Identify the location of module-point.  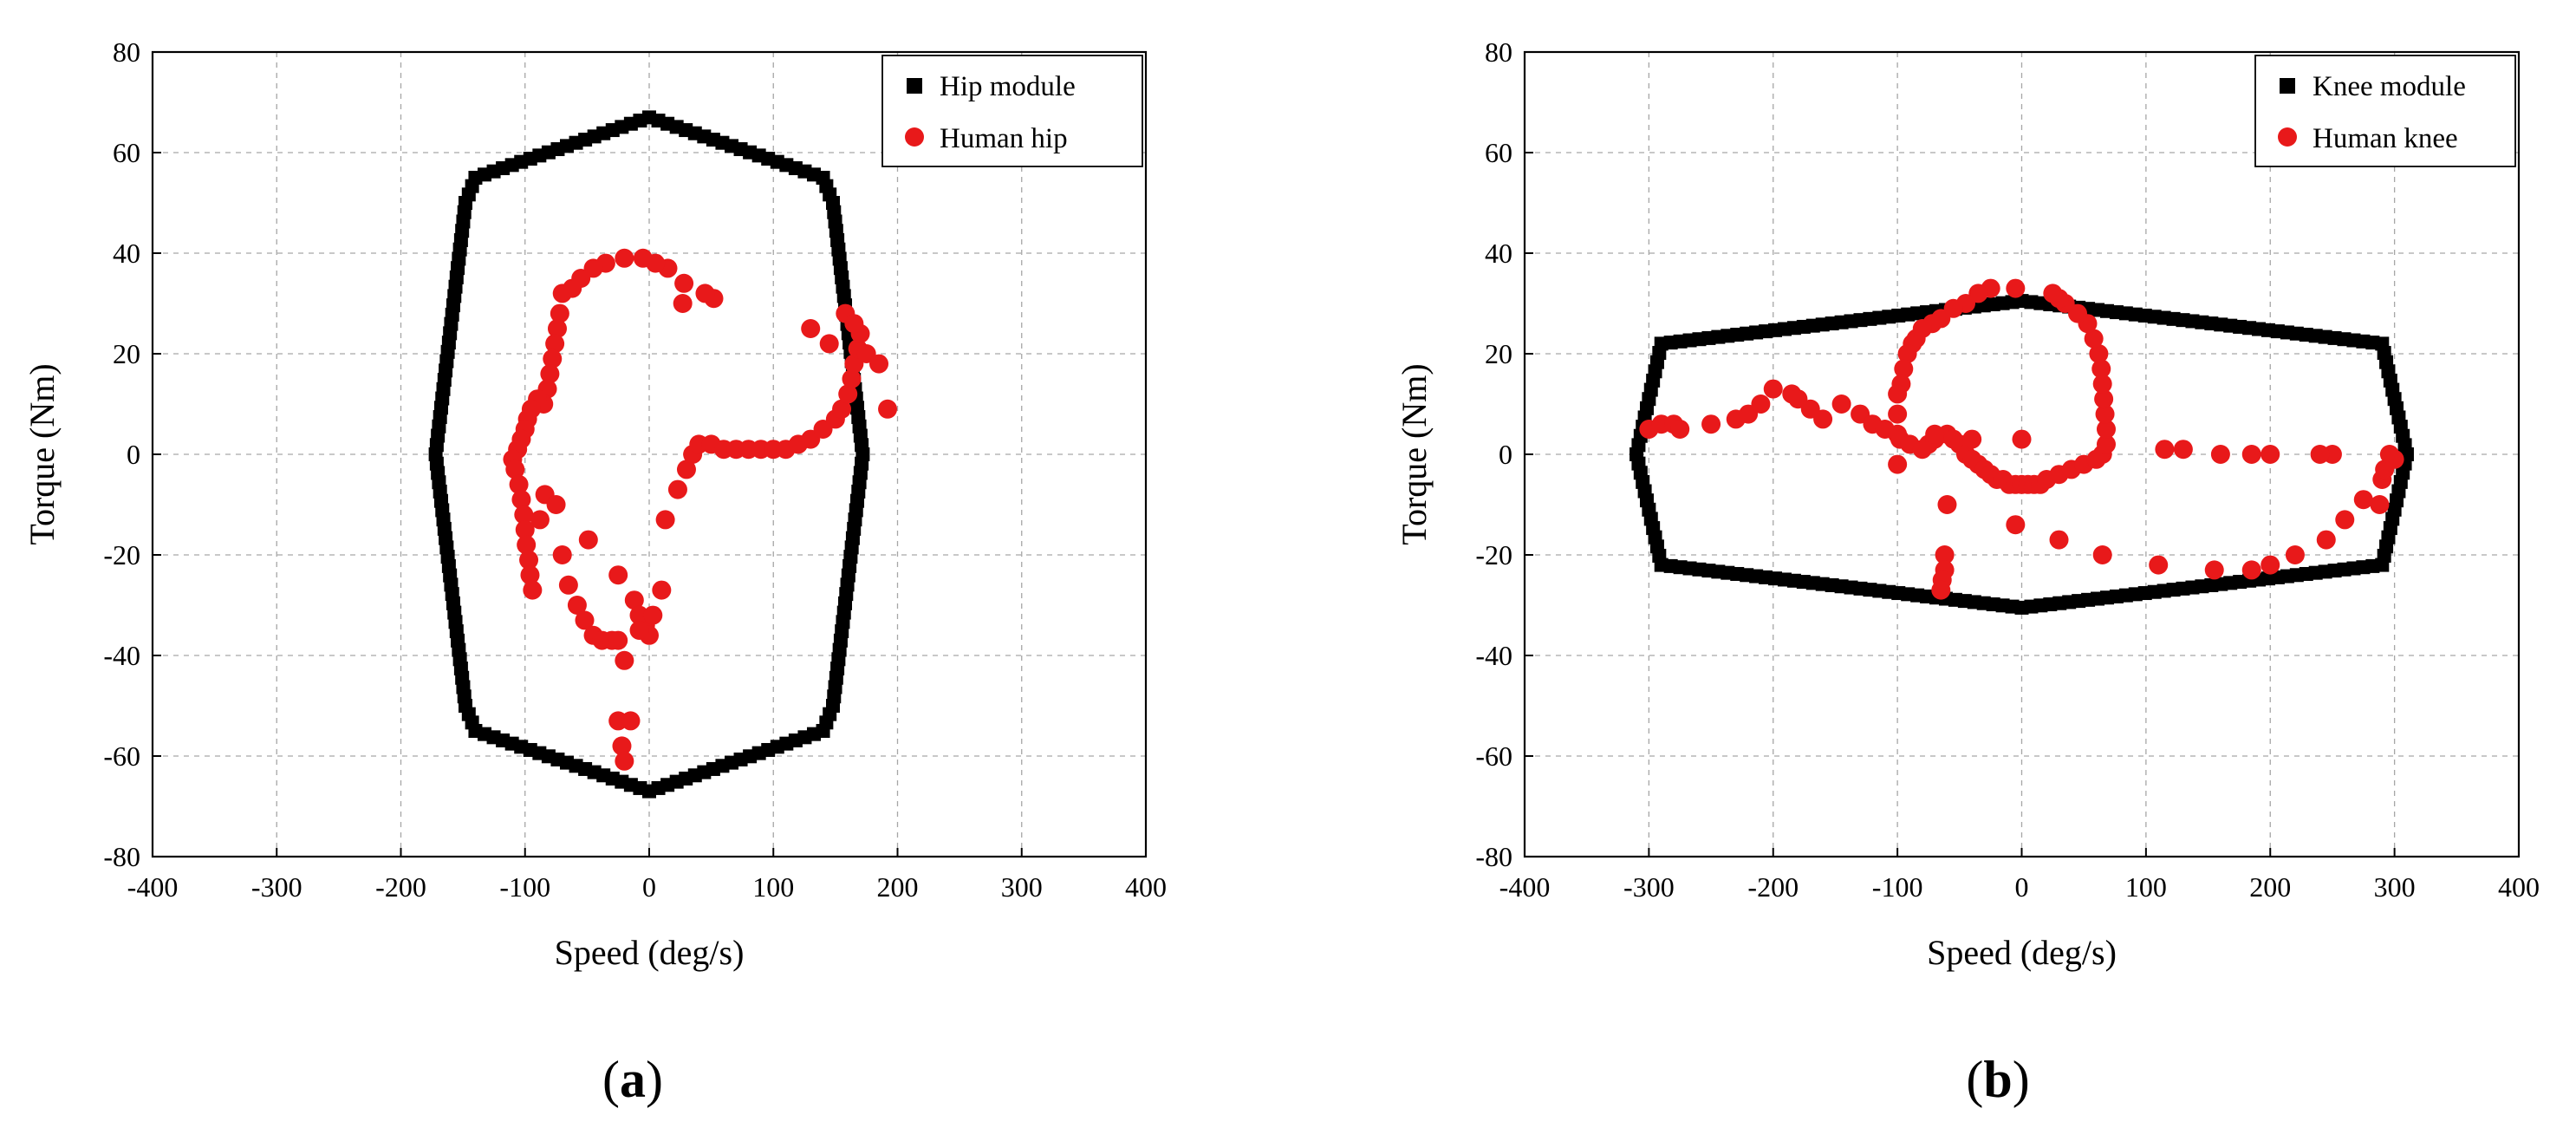
(640, 121).